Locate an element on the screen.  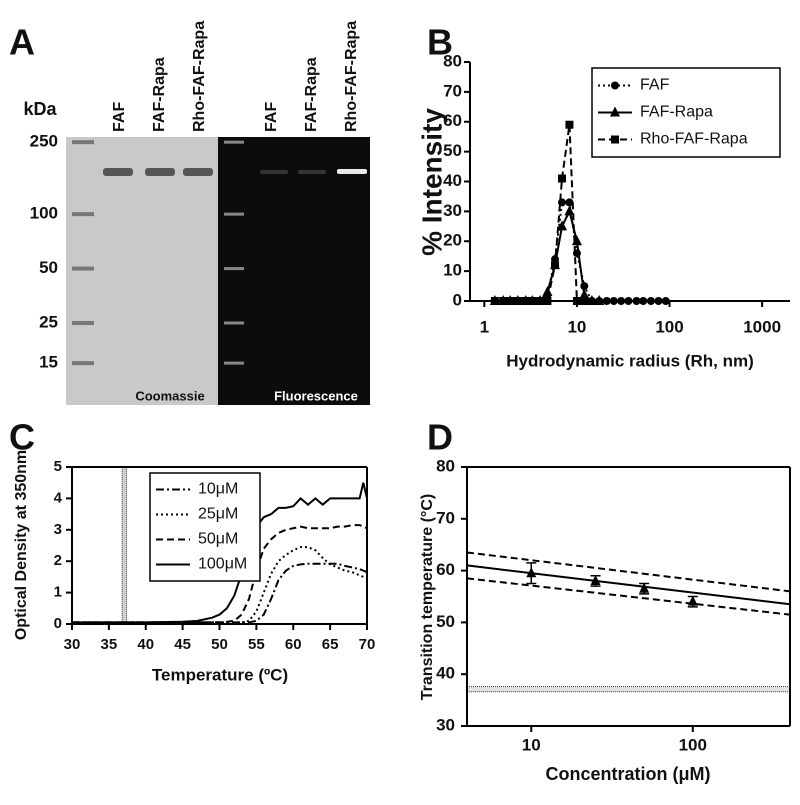
x-tick-label: 55 is located at coordinates (256, 644).